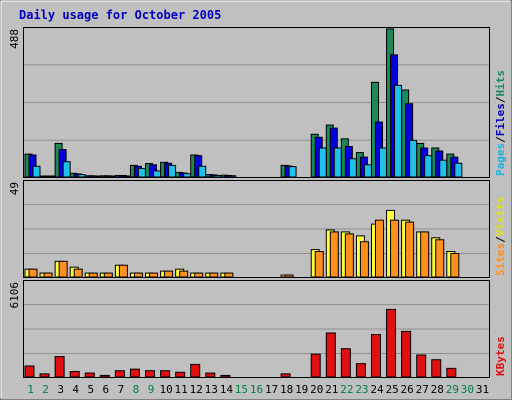 The height and width of the screenshot is (400, 512). Describe the element at coordinates (14, 295) in the screenshot. I see `y-max-label: 6106` at that location.